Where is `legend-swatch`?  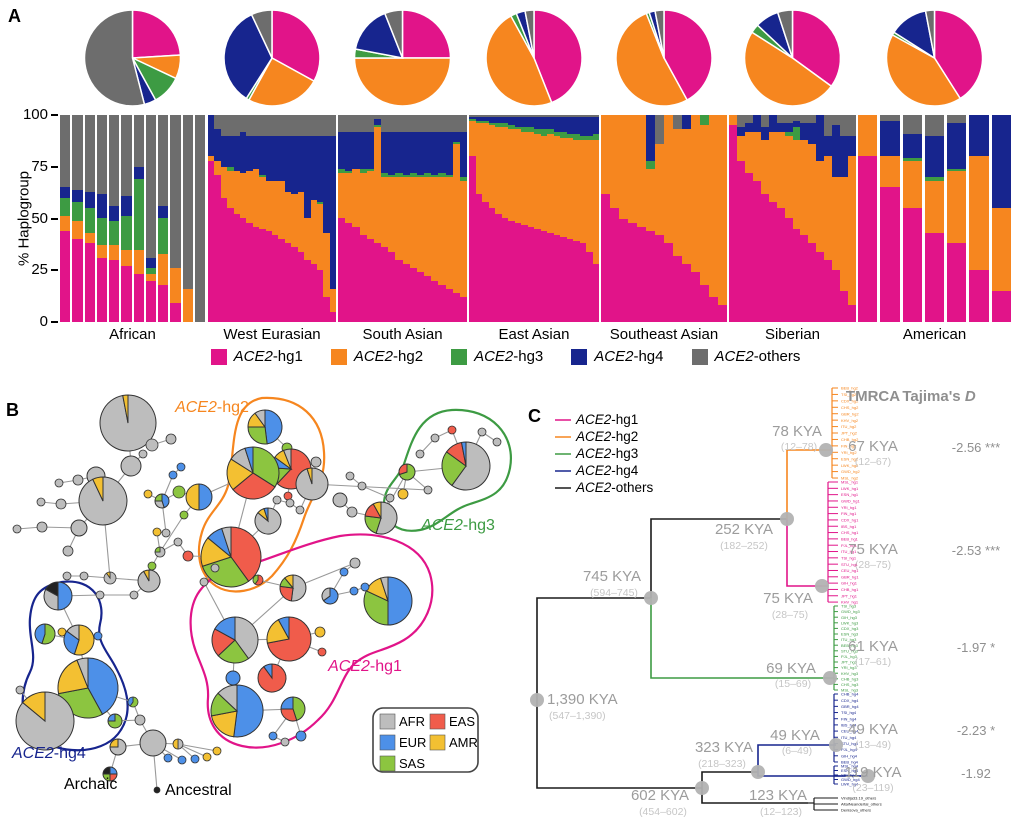 legend-swatch is located at coordinates (459, 356).